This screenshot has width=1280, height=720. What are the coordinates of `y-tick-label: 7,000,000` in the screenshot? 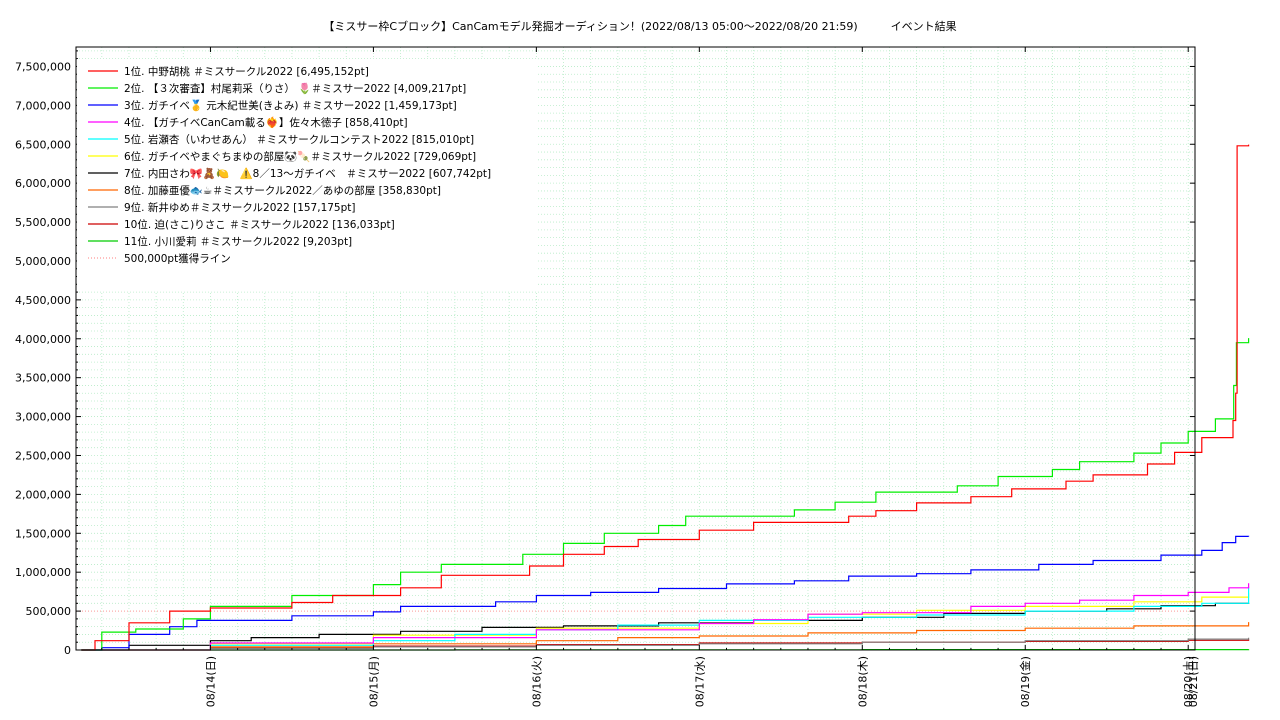 It's located at (43, 105).